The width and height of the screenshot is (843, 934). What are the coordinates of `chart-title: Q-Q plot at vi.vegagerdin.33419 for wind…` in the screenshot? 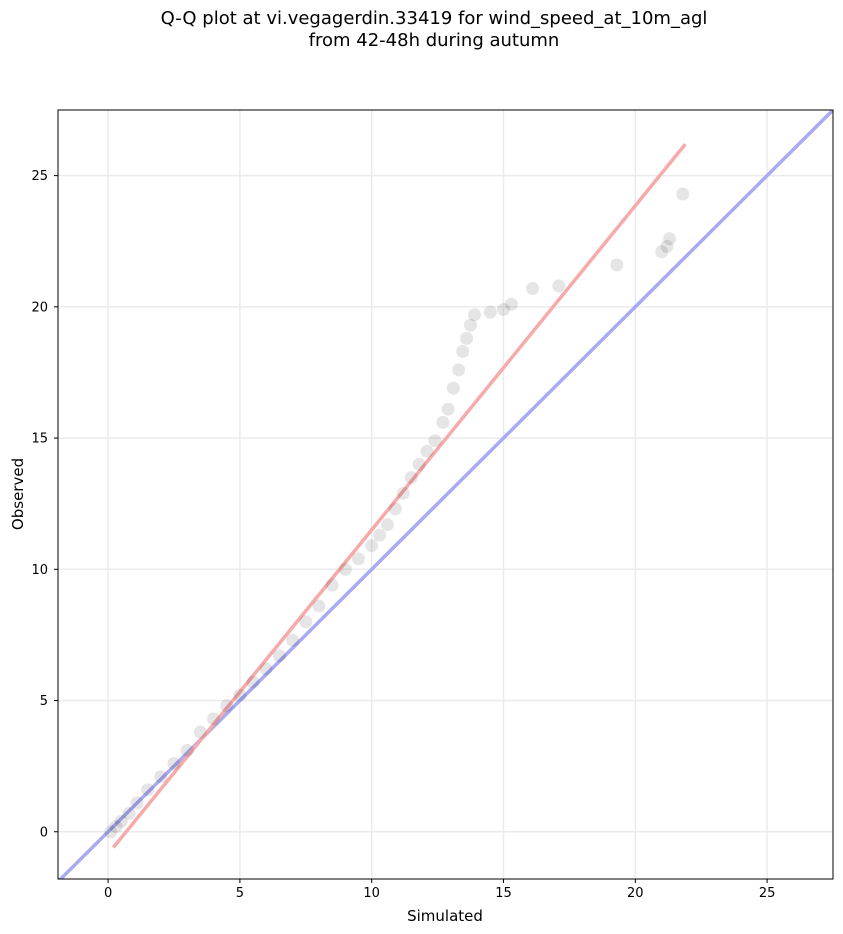 It's located at (421, 30).